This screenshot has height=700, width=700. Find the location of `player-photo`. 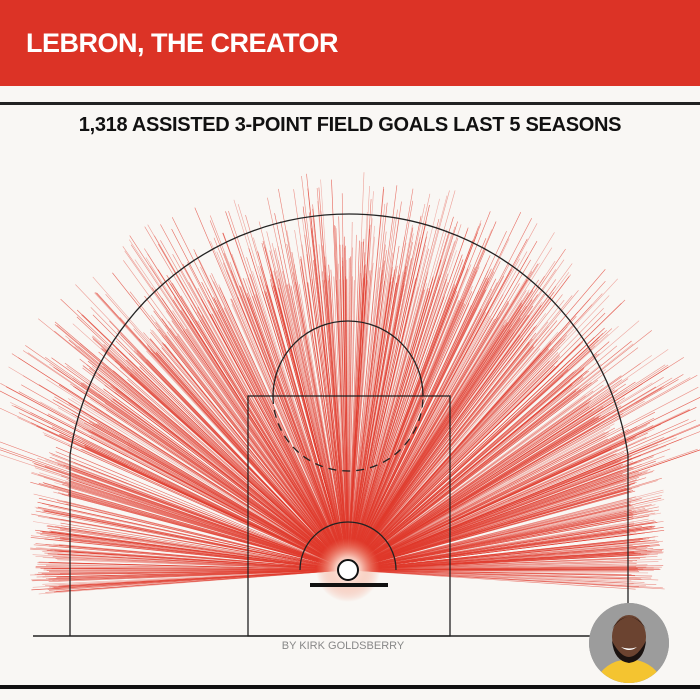

player-photo is located at coordinates (629, 643).